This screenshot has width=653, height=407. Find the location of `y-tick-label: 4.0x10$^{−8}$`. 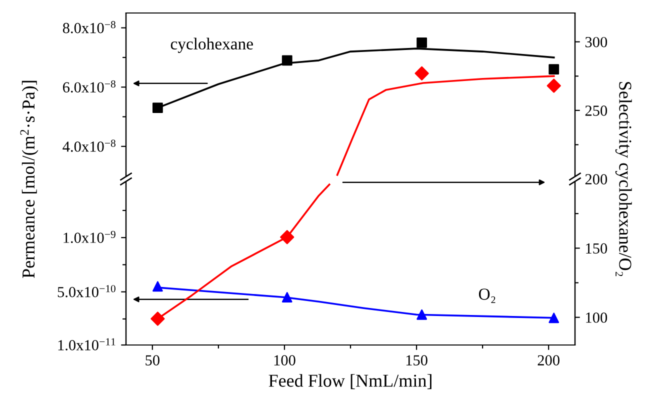

y-tick-label: 4.0x10$^{−8}$ is located at coordinates (89, 146).